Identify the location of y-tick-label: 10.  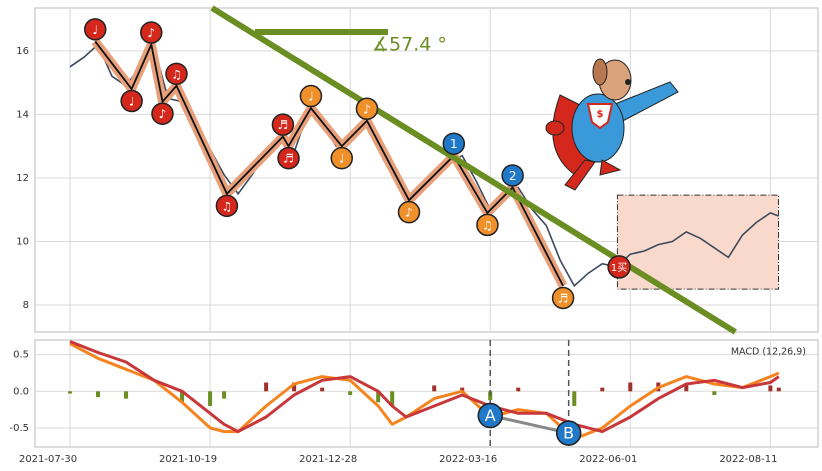
(22, 241).